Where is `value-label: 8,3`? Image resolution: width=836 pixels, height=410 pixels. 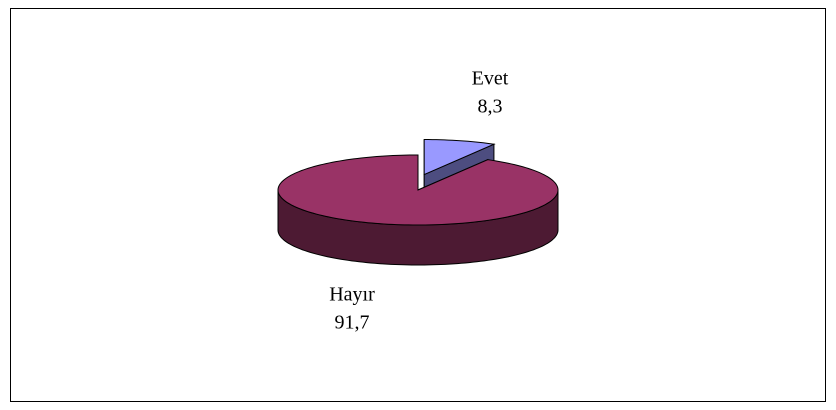
value-label: 8,3 is located at coordinates (490, 107).